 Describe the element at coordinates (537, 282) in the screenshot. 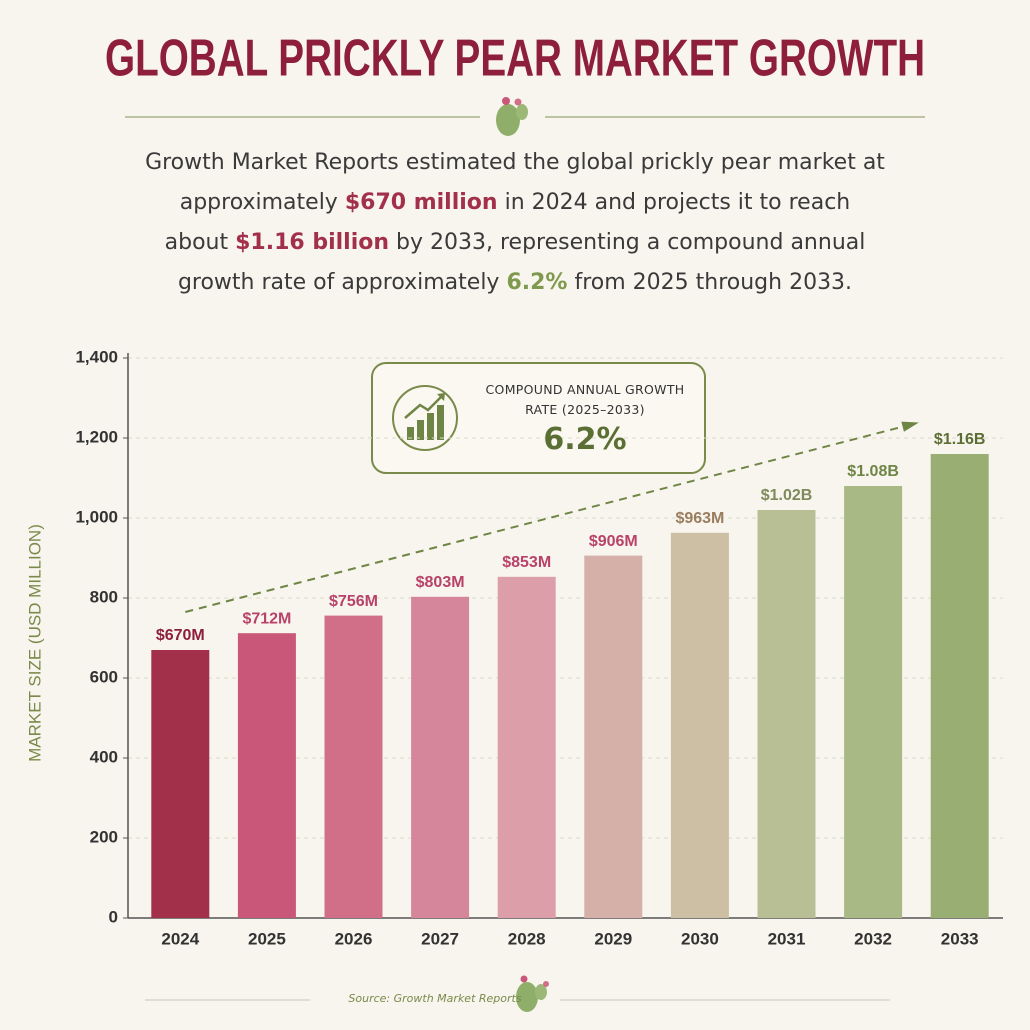

I see `highlight: 6.2%` at that location.